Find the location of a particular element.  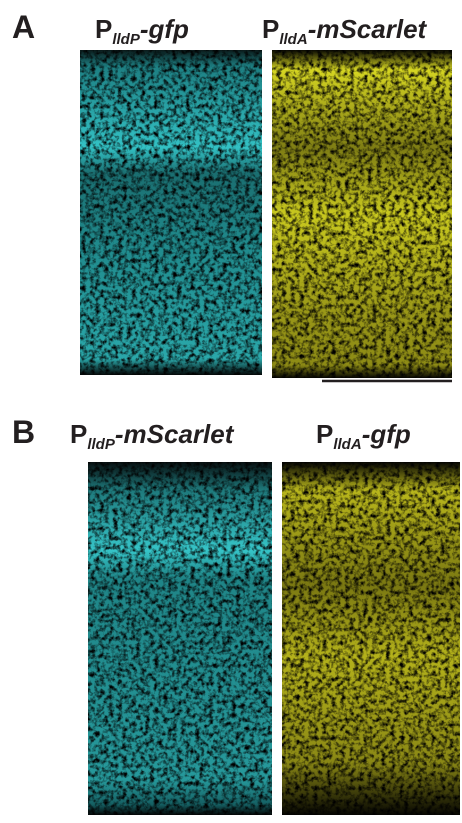

image-title: PlldA-gfp is located at coordinates (363, 436).